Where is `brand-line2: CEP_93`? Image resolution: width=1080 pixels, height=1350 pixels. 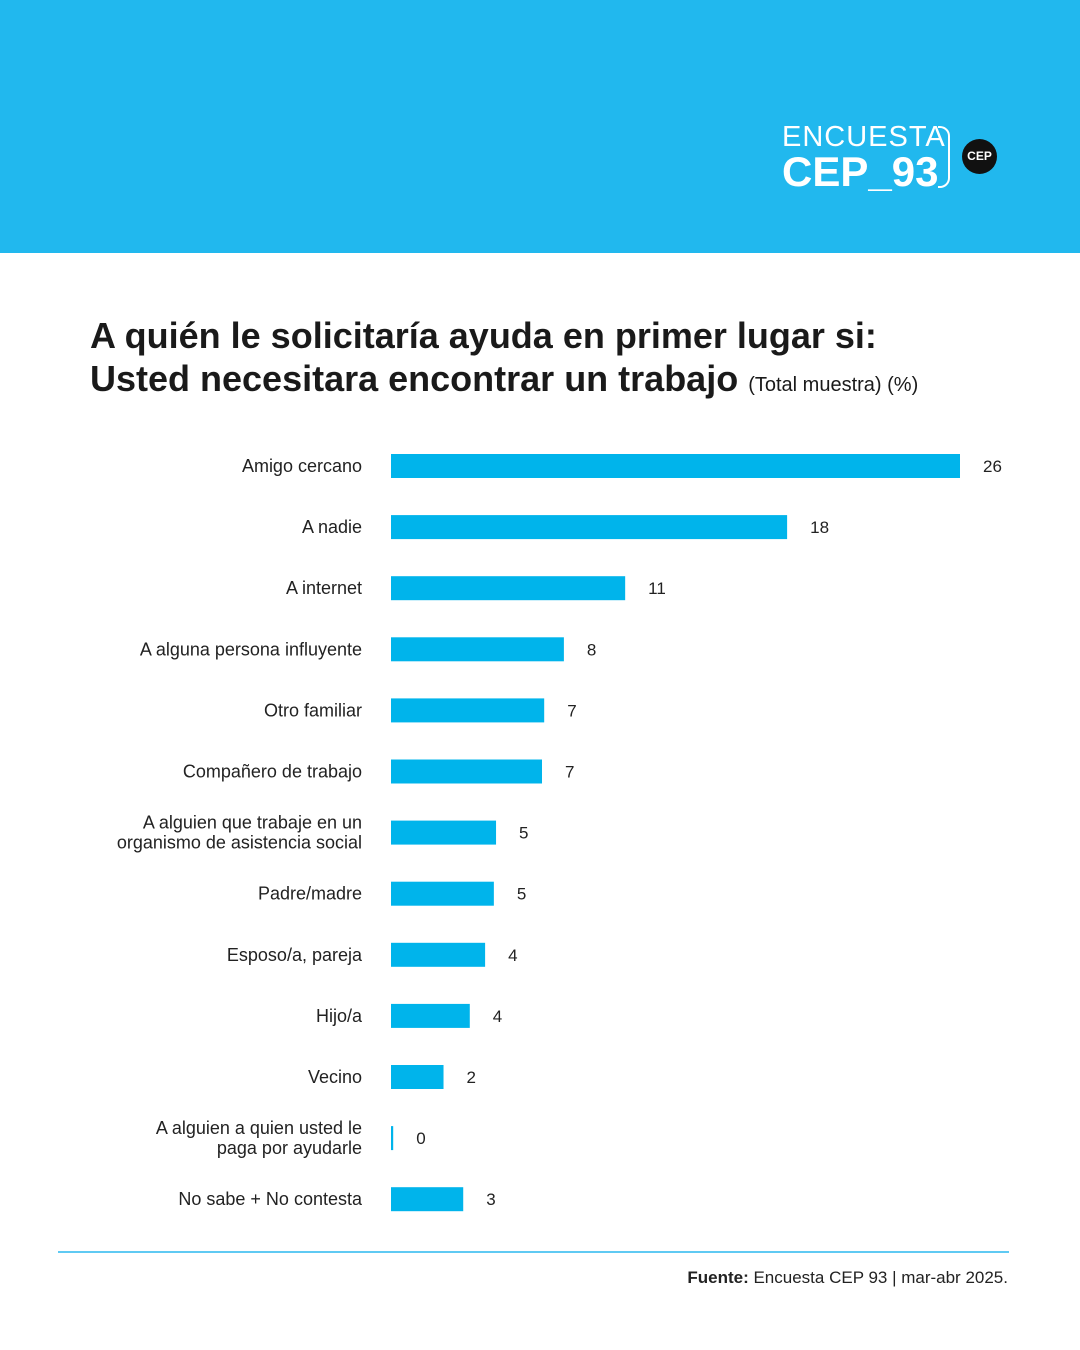
brand-line2: CEP_93 is located at coordinates (860, 171).